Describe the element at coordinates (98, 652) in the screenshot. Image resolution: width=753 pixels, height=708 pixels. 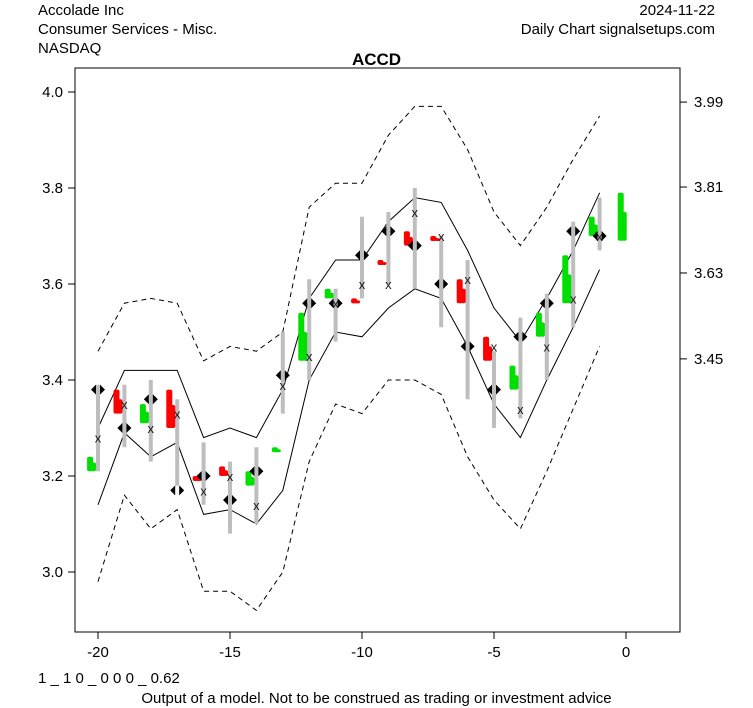
I see `x-tick-label: -20` at that location.